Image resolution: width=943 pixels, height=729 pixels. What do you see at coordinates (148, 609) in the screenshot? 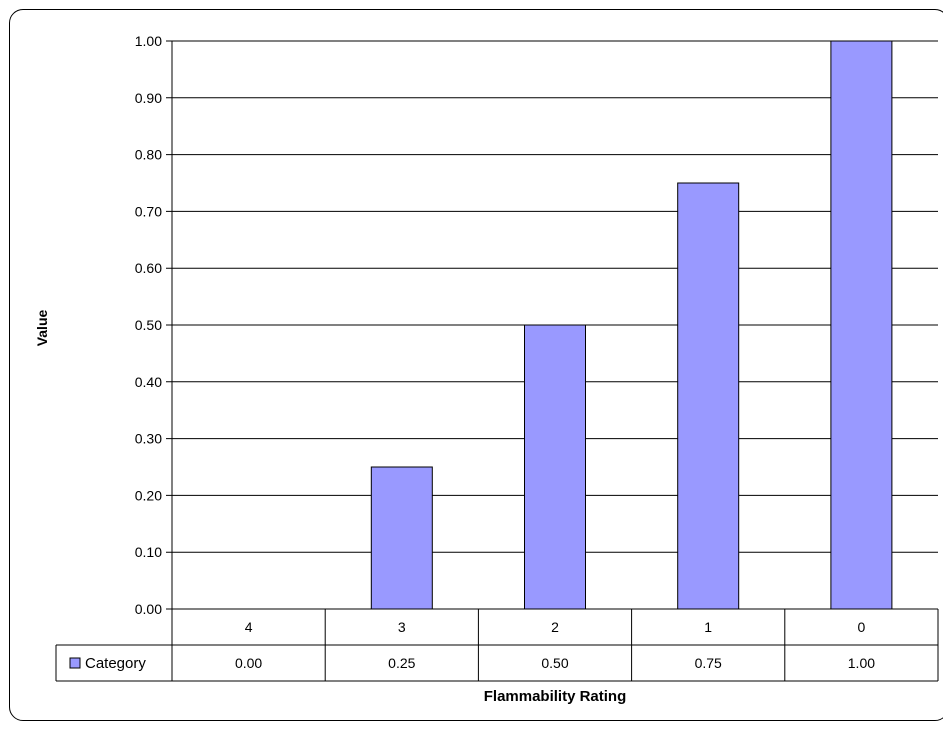
I see `y-tick-label: 0.00` at bounding box center [148, 609].